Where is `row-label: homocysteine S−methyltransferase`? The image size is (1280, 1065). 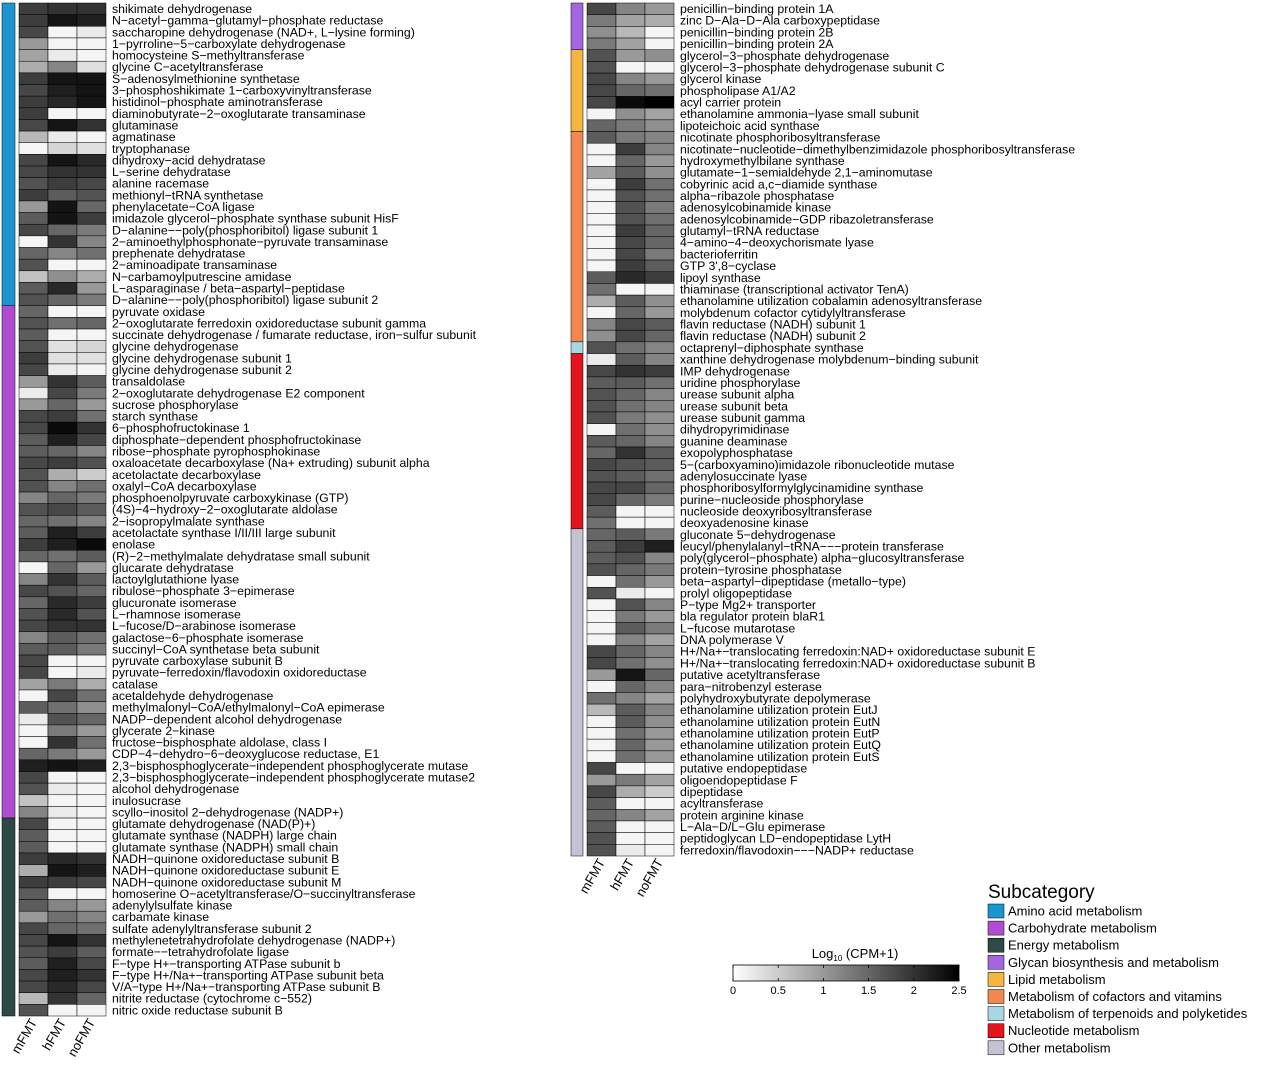
row-label: homocysteine S−methyltransferase is located at coordinates (208, 56).